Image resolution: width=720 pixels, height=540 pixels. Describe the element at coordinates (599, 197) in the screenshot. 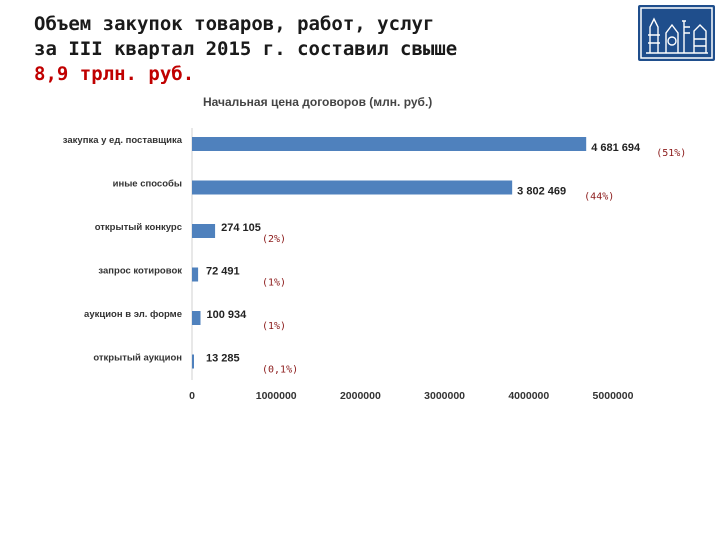

I see `share-label: (44%)` at that location.